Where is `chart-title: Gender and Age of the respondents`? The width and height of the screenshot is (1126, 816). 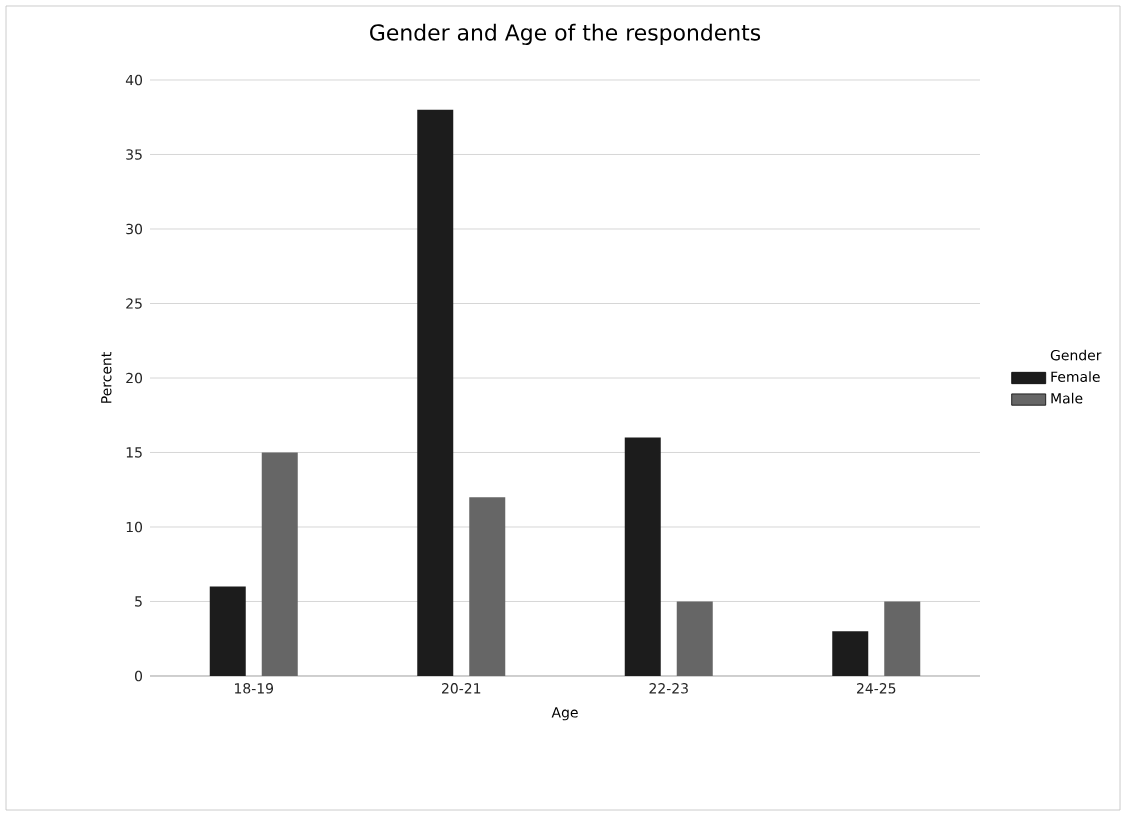 chart-title: Gender and Age of the respondents is located at coordinates (565, 34).